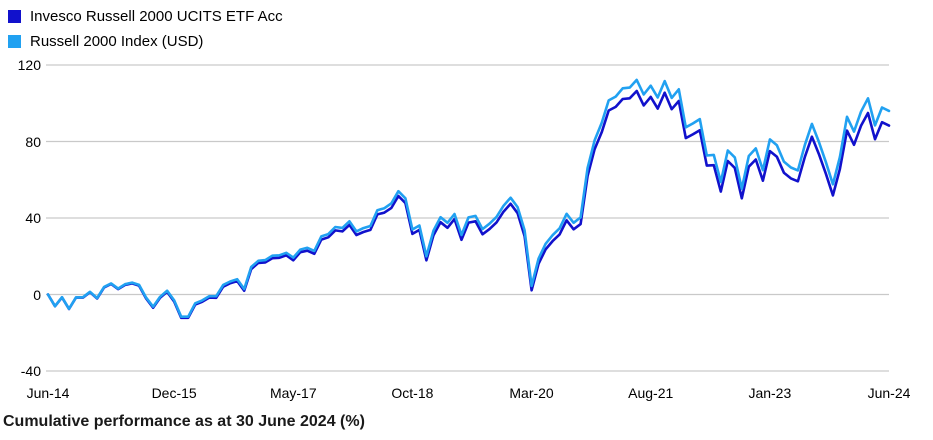 Image resolution: width=933 pixels, height=440 pixels. Describe the element at coordinates (14, 41) in the screenshot. I see `legend-swatch-index` at that location.